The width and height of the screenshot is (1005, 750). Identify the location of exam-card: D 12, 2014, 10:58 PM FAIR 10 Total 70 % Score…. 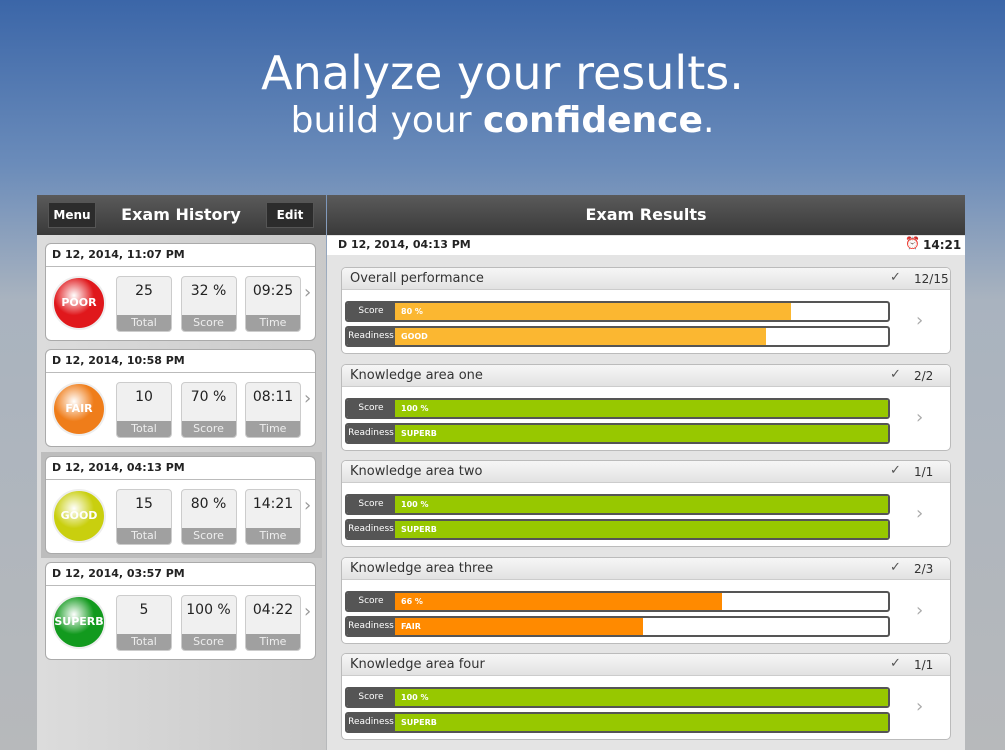
(180, 398).